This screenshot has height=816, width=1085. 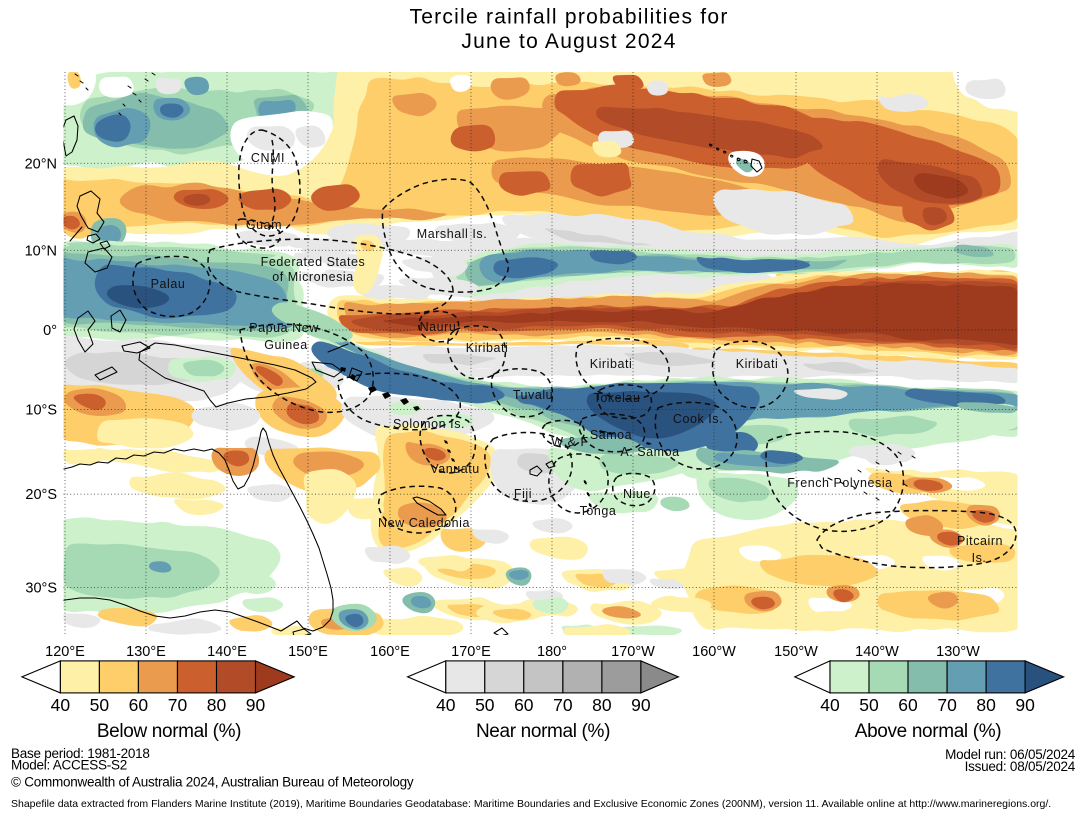 I want to click on svg-text: June to August 2024, so click(x=568, y=41).